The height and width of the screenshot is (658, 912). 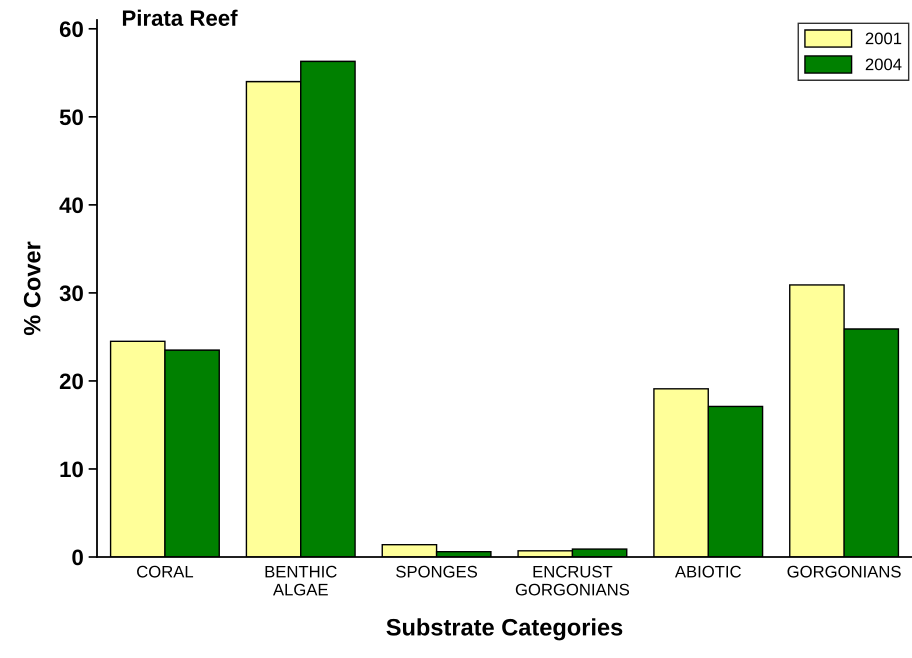 What do you see at coordinates (884, 64) in the screenshot?
I see `legend-label: 2004` at bounding box center [884, 64].